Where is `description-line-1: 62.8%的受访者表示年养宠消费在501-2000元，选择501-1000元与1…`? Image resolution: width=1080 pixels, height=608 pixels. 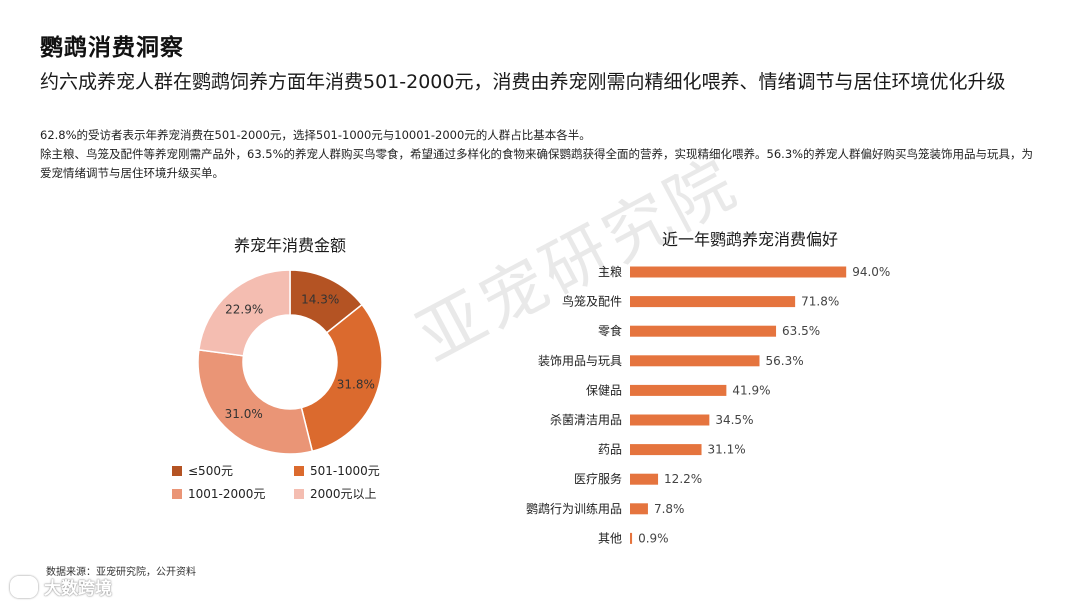
description-line-1: 62.8%的受访者表示年养宠消费在501-2000元，选择501-1000元与1… is located at coordinates (315, 135).